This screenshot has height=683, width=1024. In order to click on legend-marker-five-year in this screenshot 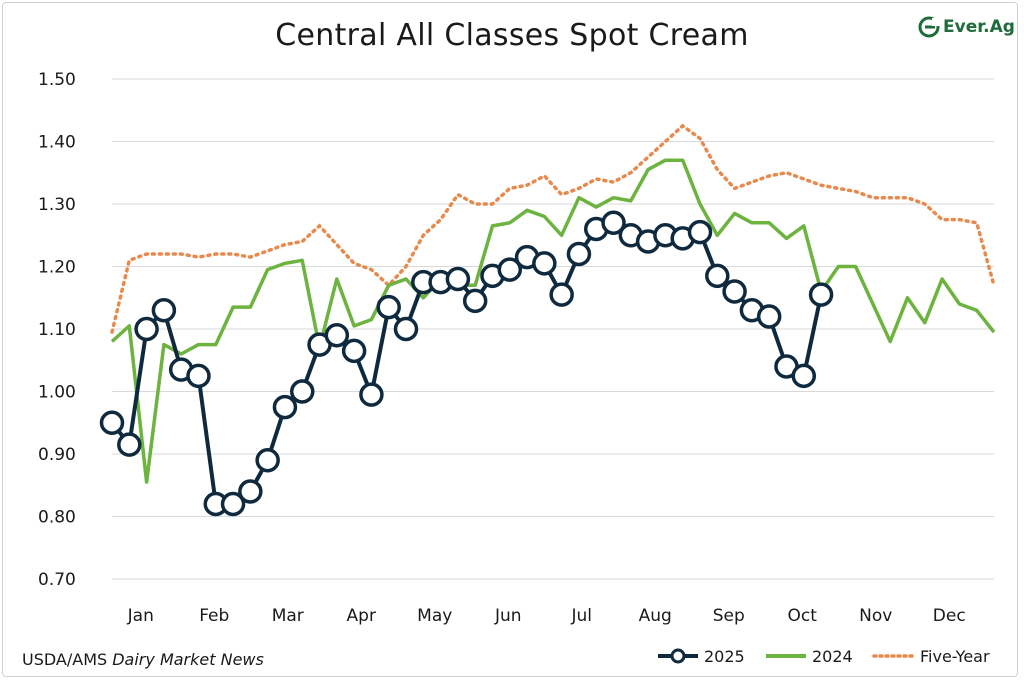, I will do `click(894, 656)`.